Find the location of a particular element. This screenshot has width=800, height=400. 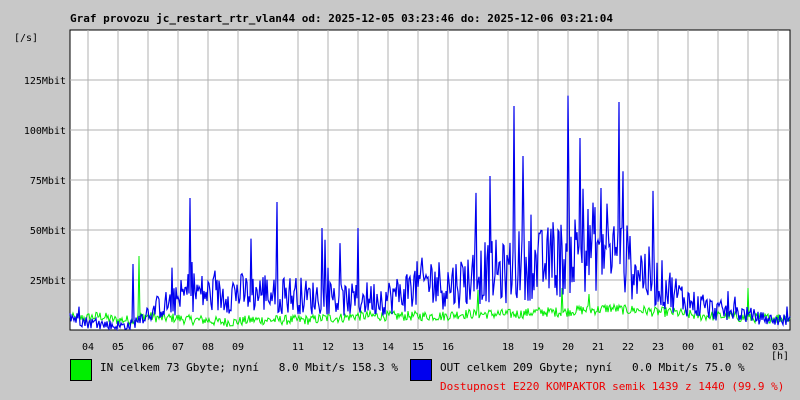

y-axis-unit-label: [/s] is located at coordinates (26, 38).